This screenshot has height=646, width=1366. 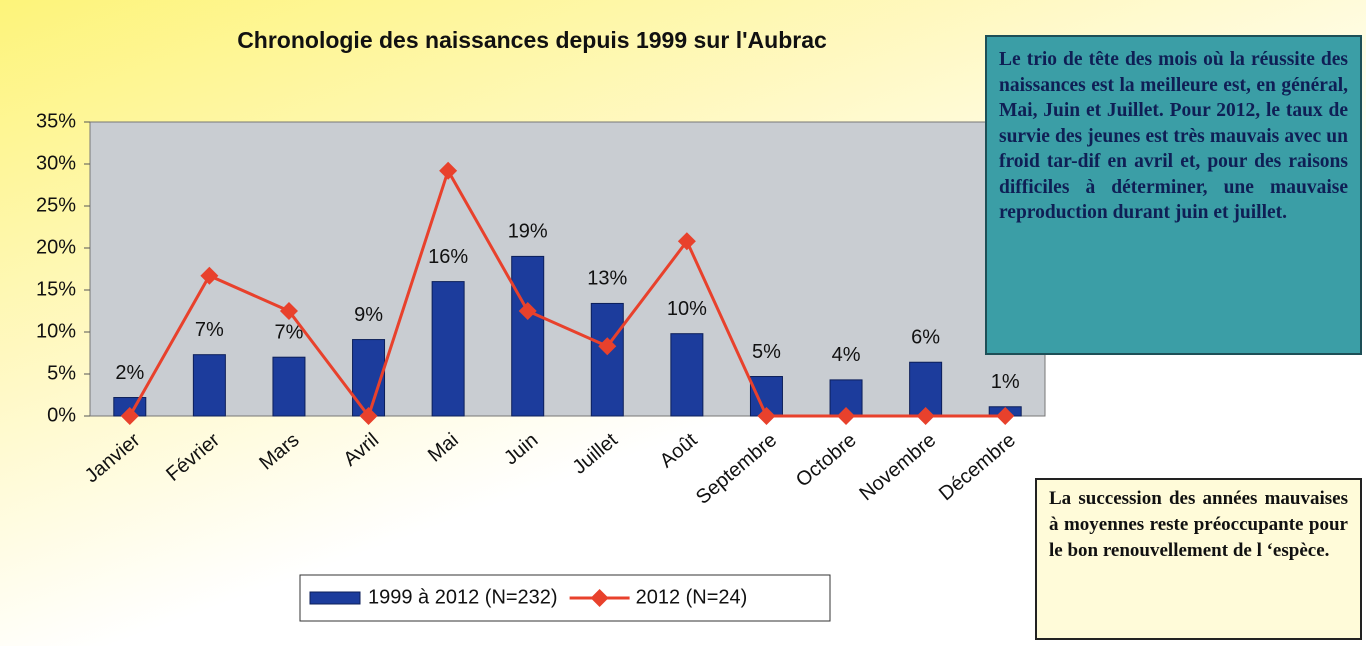 What do you see at coordinates (113, 458) in the screenshot?
I see `x-tick-label: Janvier` at bounding box center [113, 458].